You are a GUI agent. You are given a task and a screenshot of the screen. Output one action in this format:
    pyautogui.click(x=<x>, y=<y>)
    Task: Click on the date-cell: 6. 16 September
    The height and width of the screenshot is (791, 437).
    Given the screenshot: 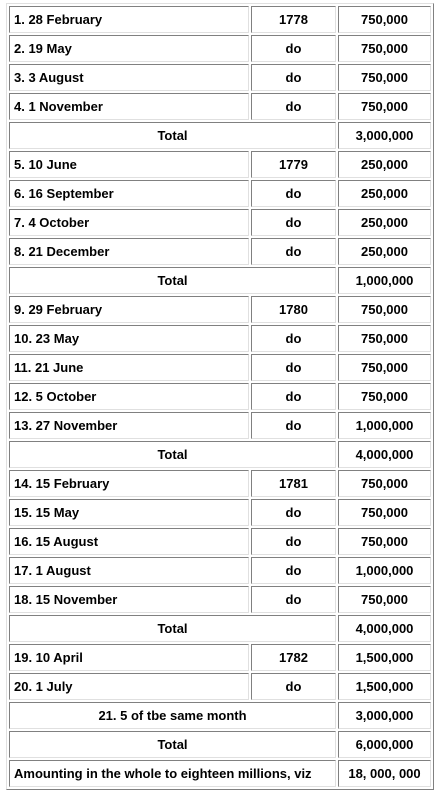 What is the action you would take?
    pyautogui.click(x=129, y=193)
    